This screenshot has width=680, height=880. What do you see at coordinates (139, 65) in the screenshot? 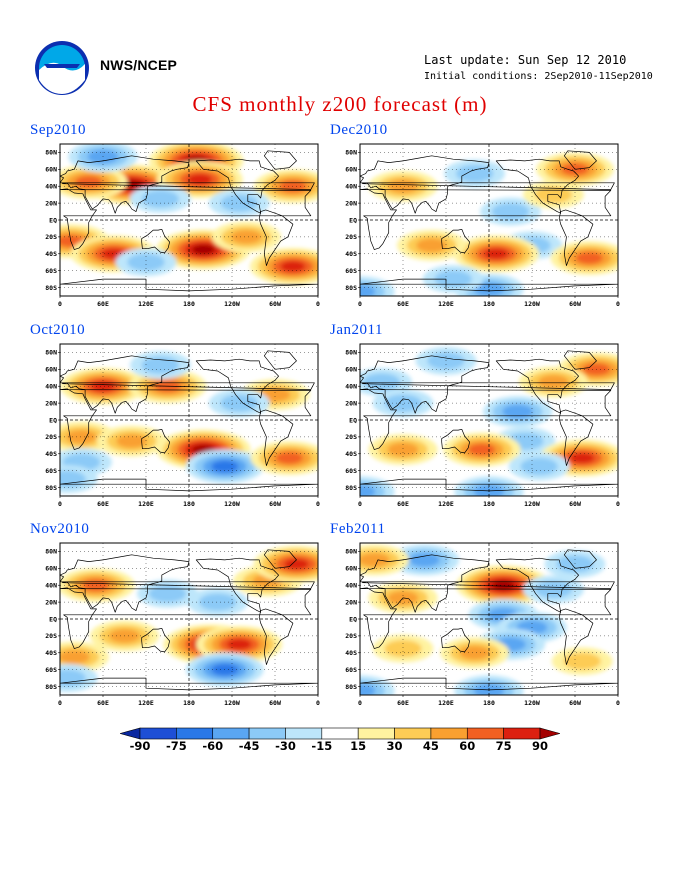
I see `agency-name: NWS/NCEP` at bounding box center [139, 65].